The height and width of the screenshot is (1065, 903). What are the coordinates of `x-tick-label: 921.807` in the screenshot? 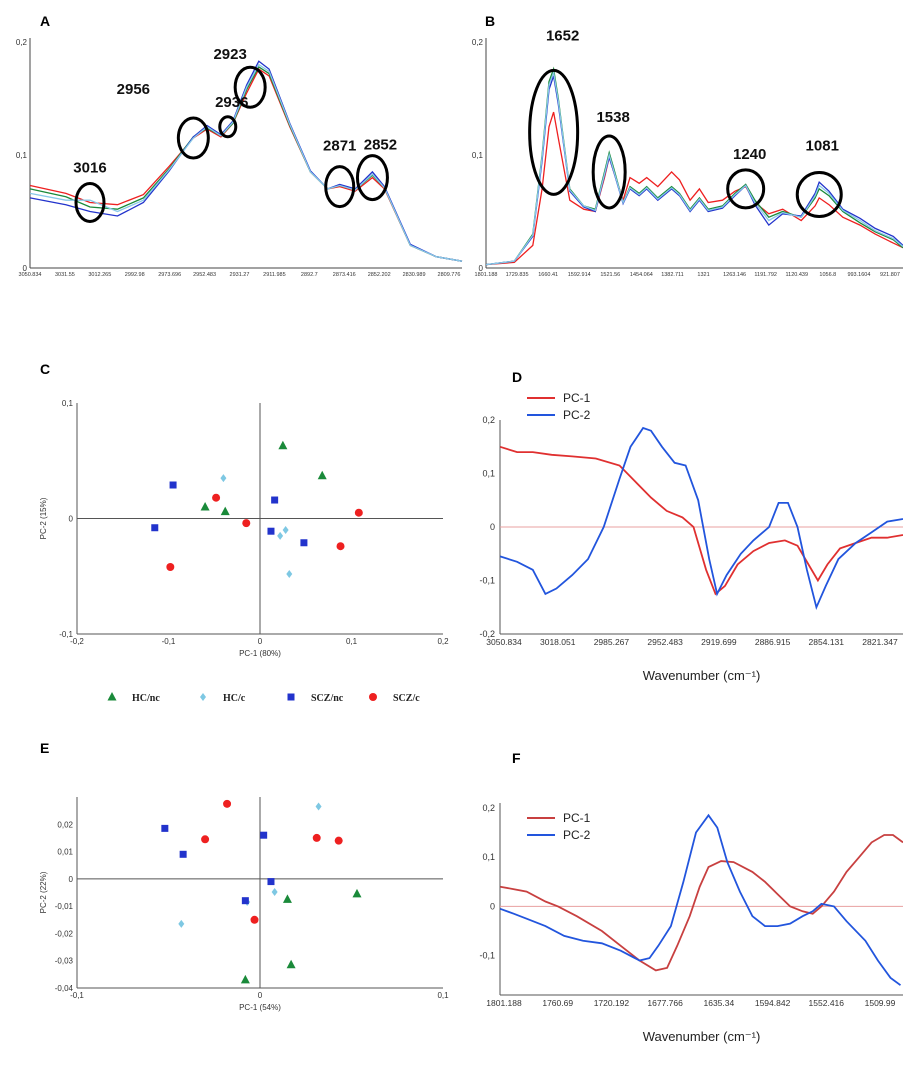 It's located at (890, 275).